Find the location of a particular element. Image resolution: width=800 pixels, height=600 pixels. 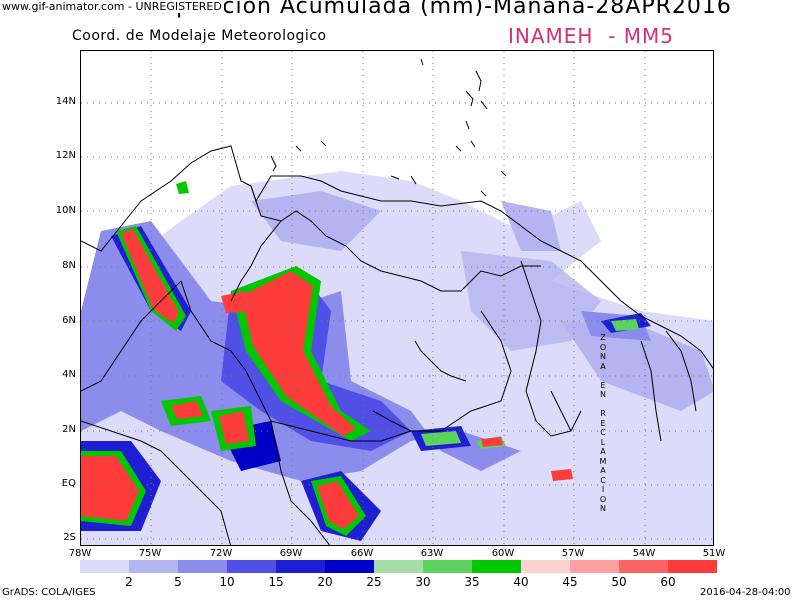

colorbar is located at coordinates (398, 566).